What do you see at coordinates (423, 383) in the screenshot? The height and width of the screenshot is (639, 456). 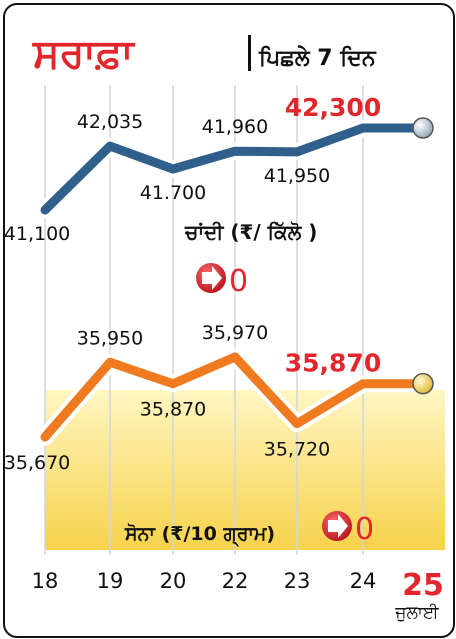 I see `gold-end-point` at bounding box center [423, 383].